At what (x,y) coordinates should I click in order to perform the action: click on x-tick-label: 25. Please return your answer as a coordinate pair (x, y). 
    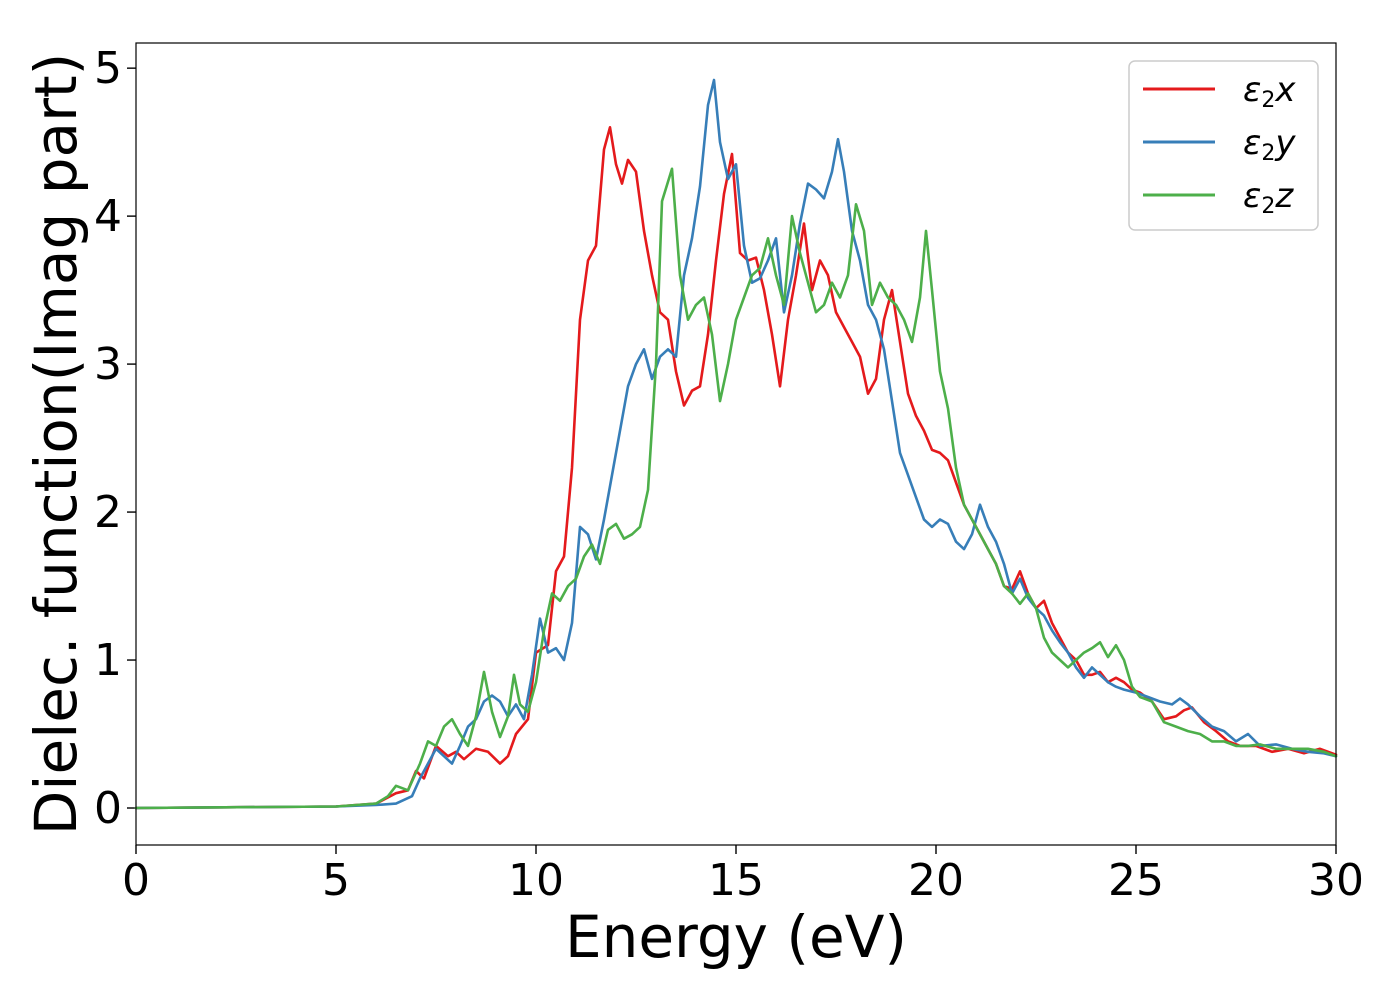
    Looking at the image, I should click on (1136, 880).